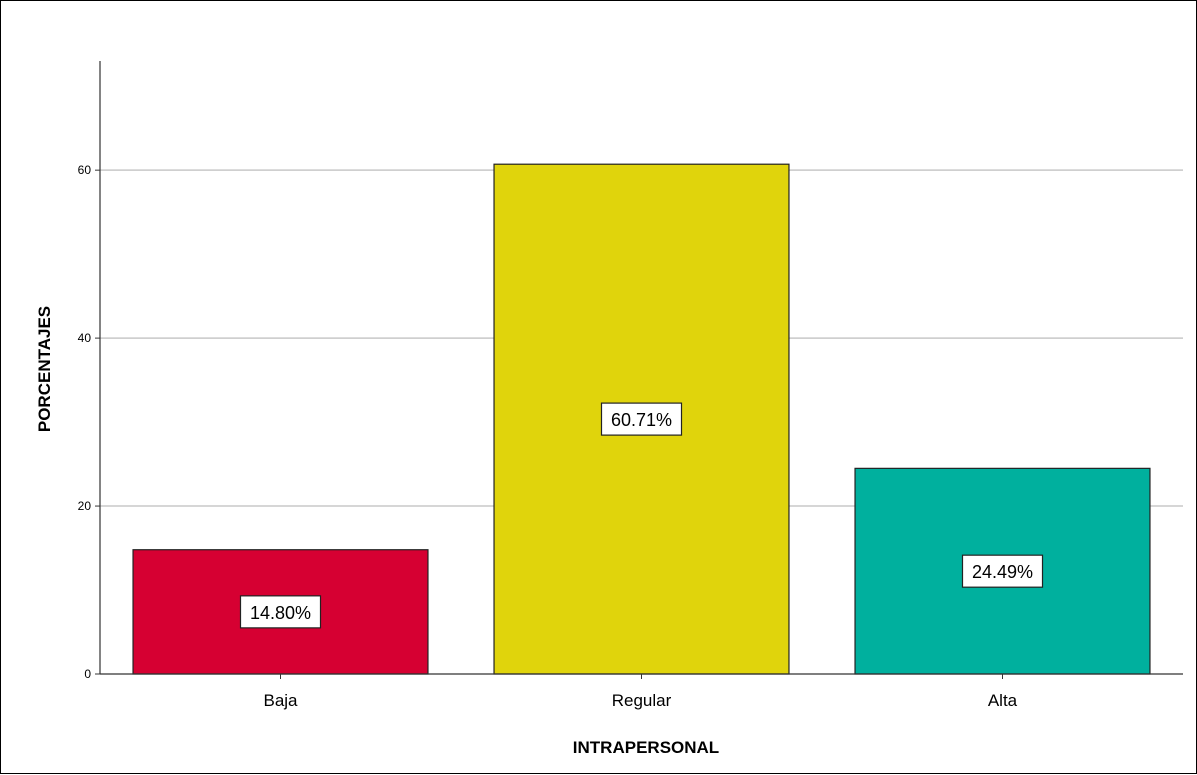 Image resolution: width=1197 pixels, height=775 pixels. I want to click on y-tick-label: 60, so click(85, 170).